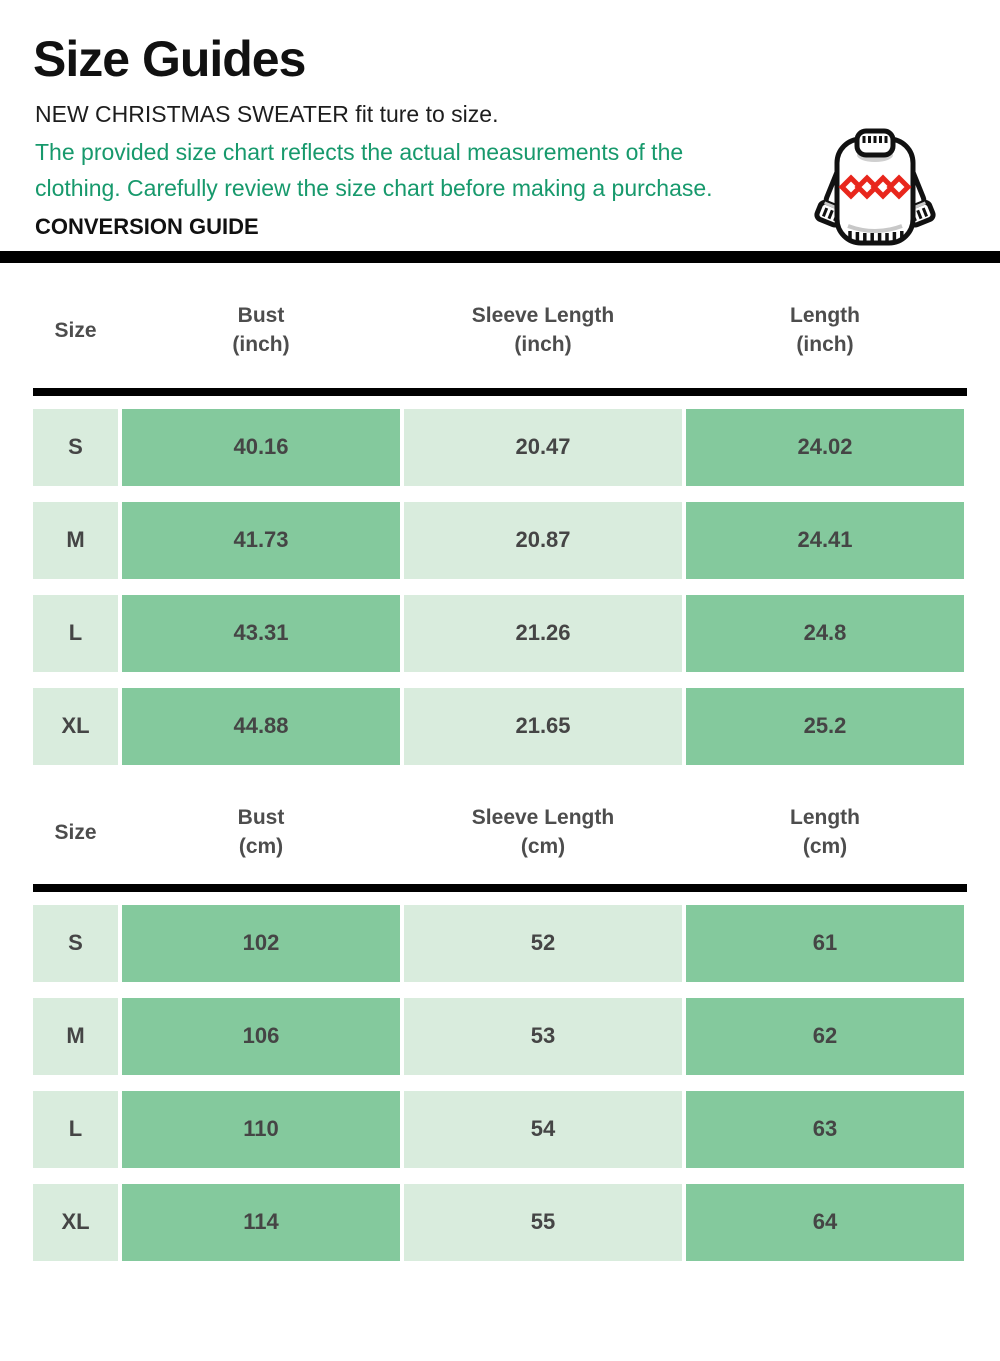 The width and height of the screenshot is (1000, 1361). What do you see at coordinates (543, 1222) in the screenshot?
I see `sleeve-cell: 55` at bounding box center [543, 1222].